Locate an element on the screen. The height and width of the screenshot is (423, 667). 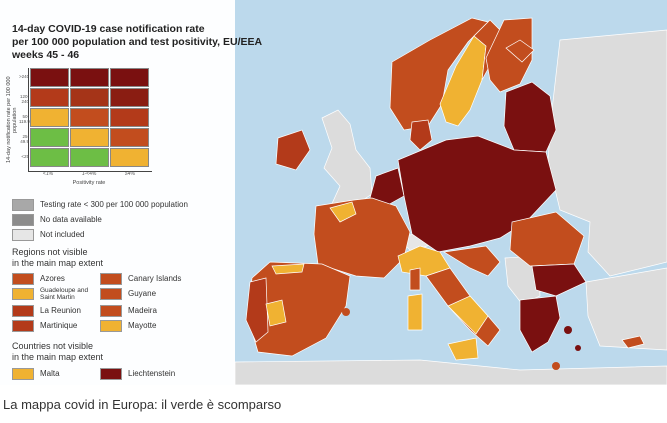
legend-label: Not included is located at coordinates (62, 234).